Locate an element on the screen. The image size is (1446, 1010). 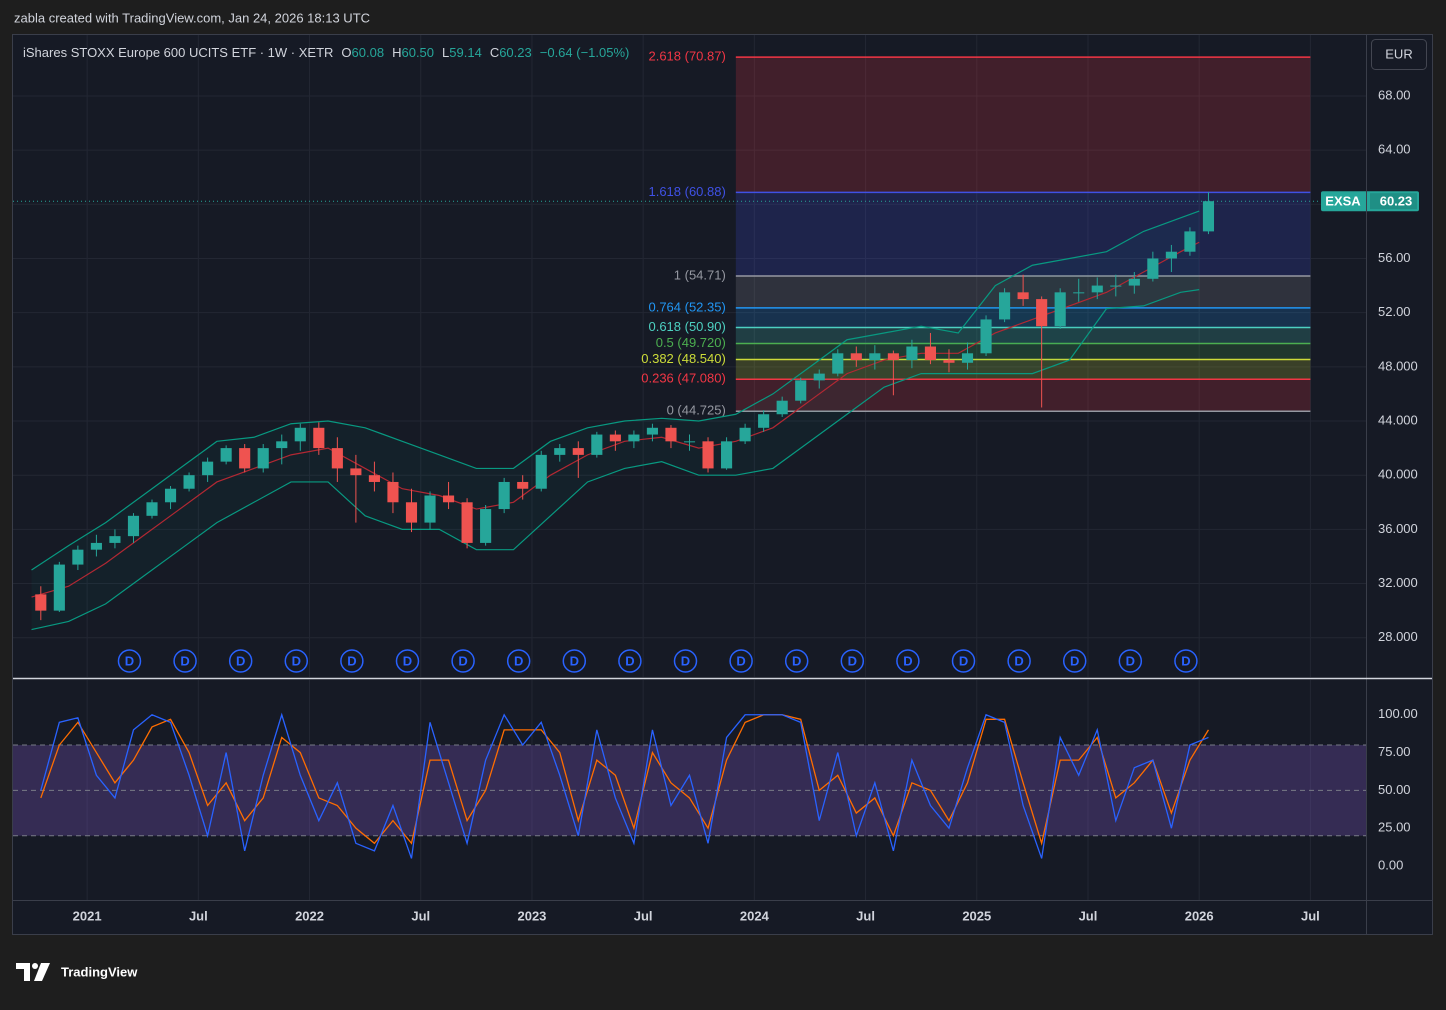
stoch-tick-label: 100.00 is located at coordinates (1398, 713).